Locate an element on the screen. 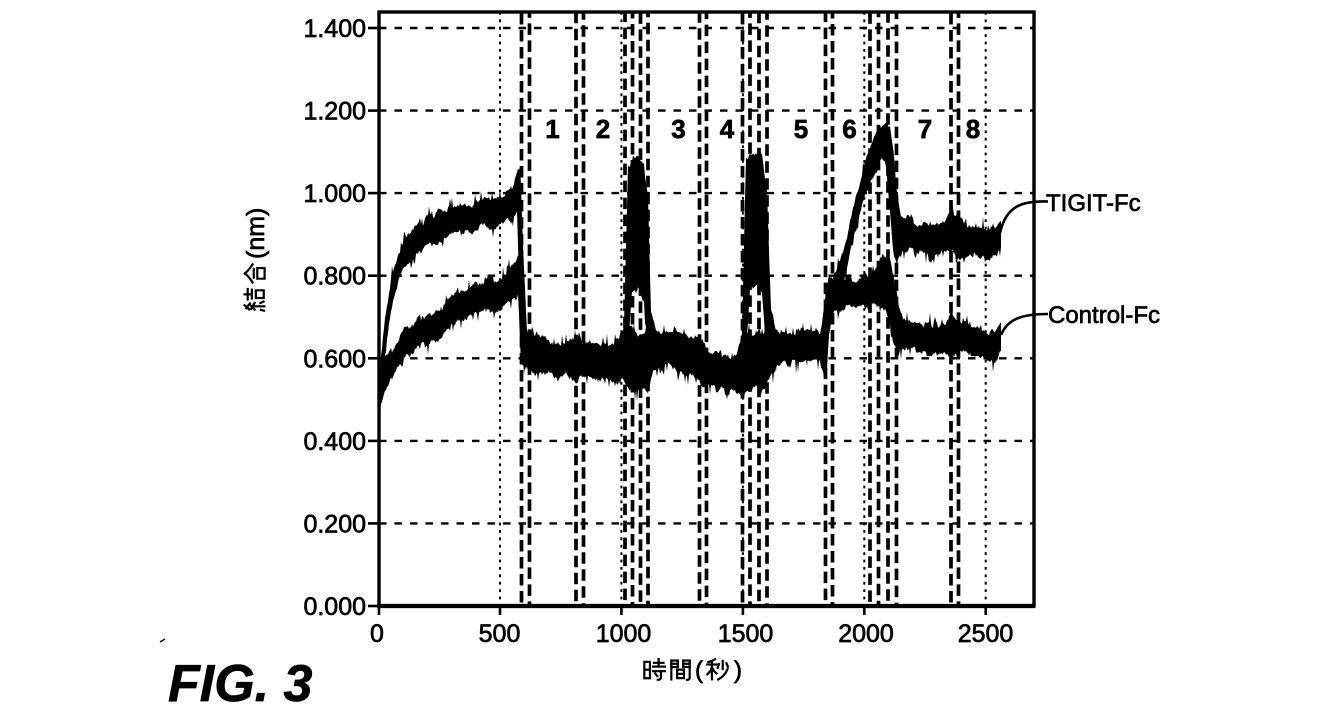 The width and height of the screenshot is (1339, 724). svg-text: 7 is located at coordinates (925, 129).